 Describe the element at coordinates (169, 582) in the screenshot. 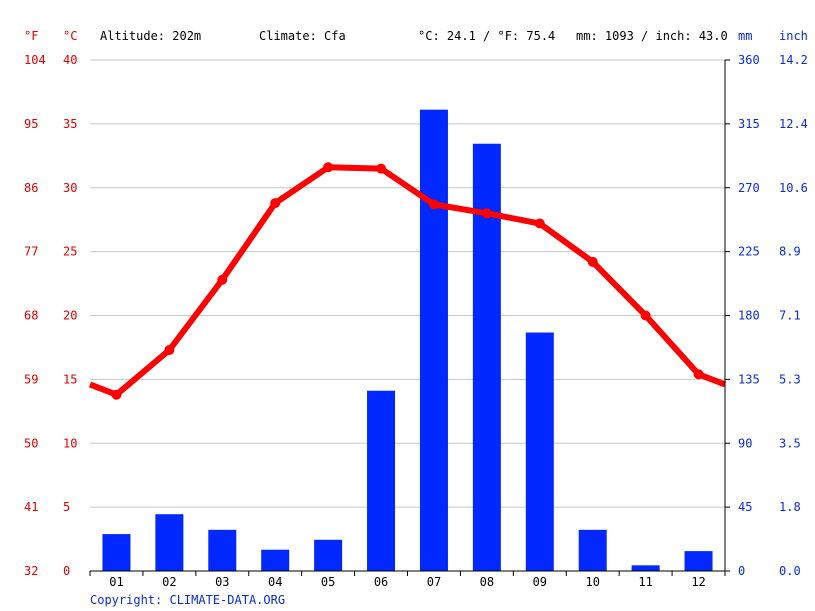

I see `x-tick-label: 02` at that location.